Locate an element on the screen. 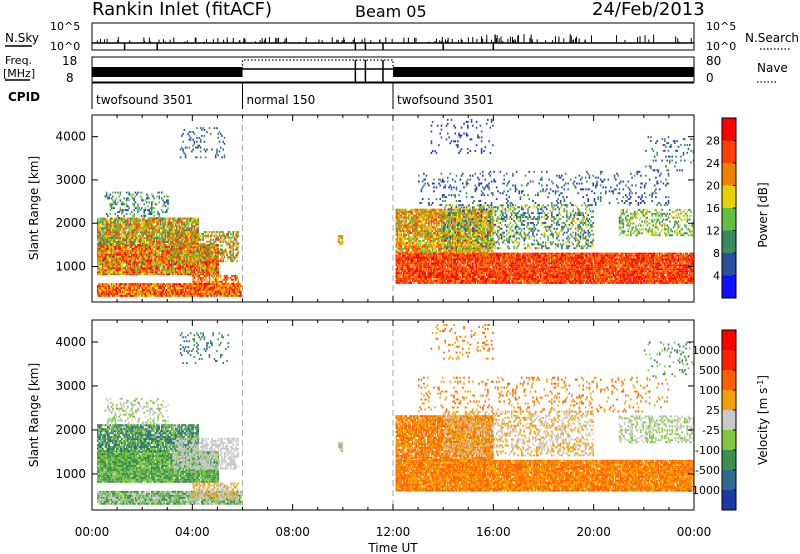  nsearch-tick-bottom: 10^0 is located at coordinates (721, 46).